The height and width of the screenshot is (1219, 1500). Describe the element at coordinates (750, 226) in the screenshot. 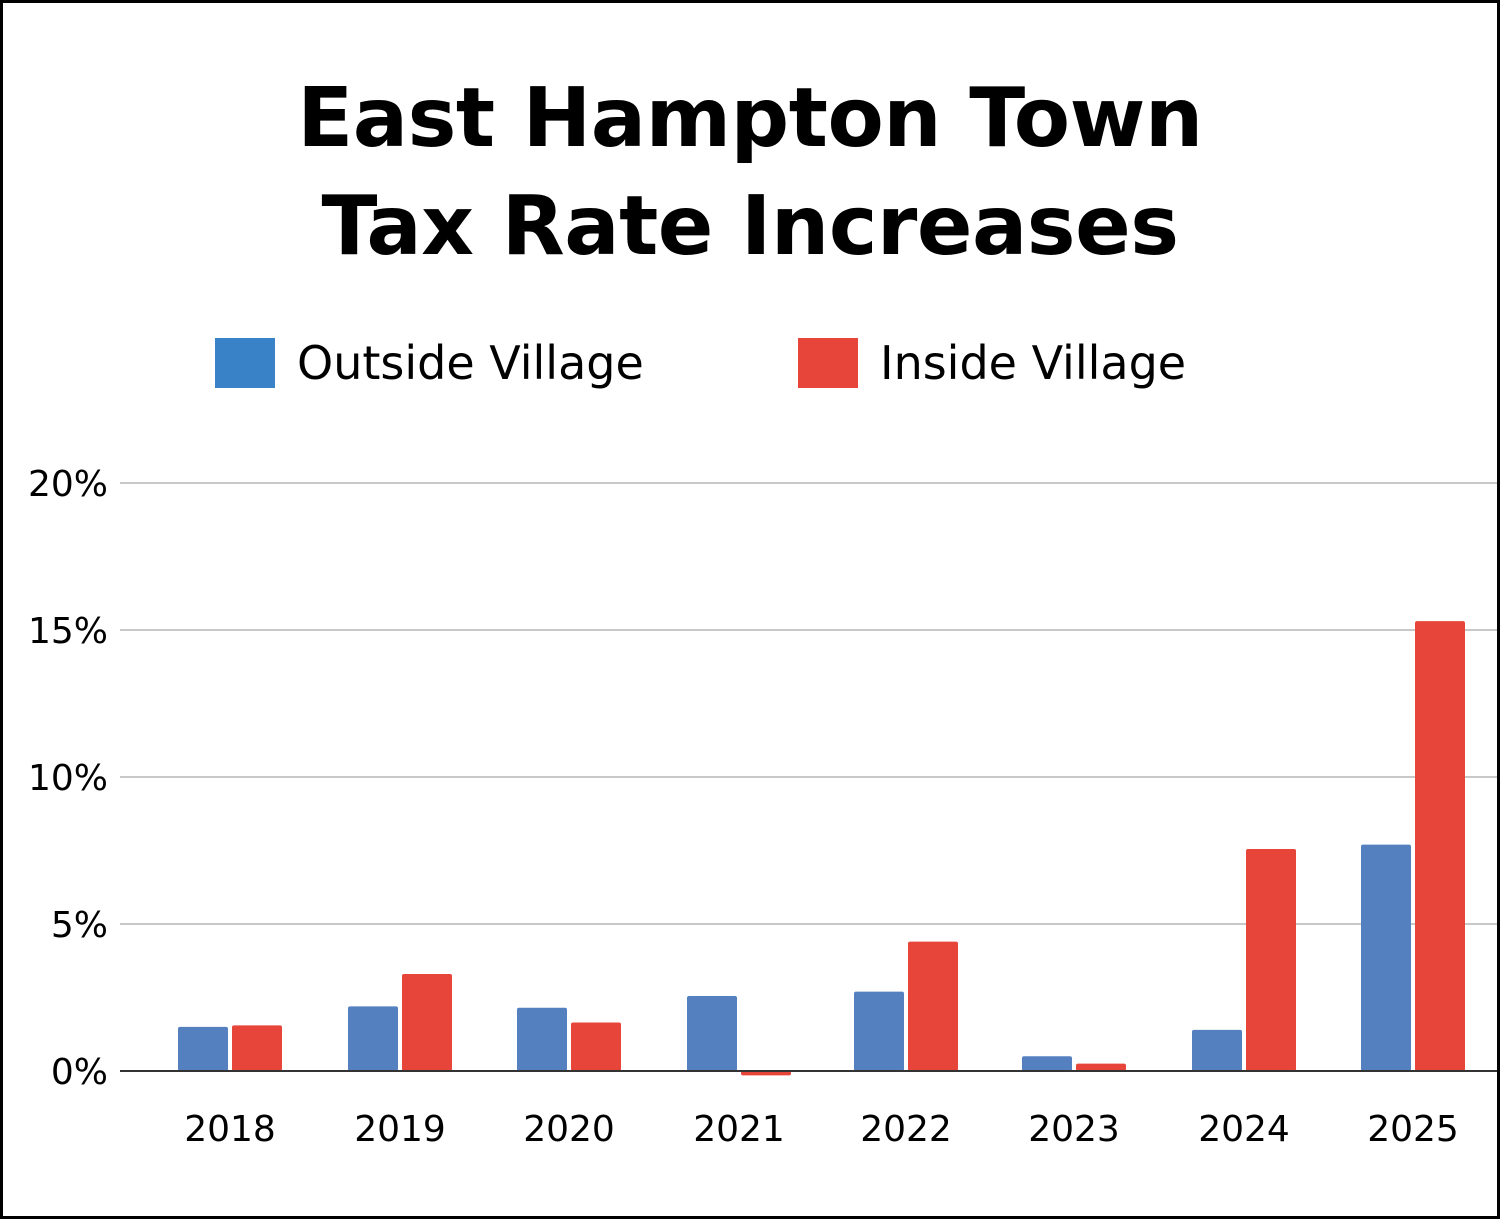

I see `chart-title-line-2: Tax Rate Increases` at that location.